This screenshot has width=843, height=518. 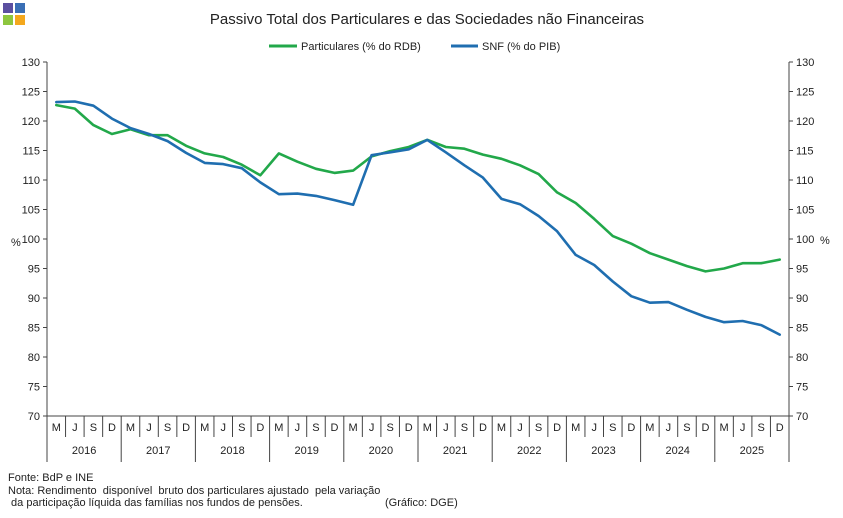 I want to click on y-tick-label-right: 85, so click(x=802, y=329).